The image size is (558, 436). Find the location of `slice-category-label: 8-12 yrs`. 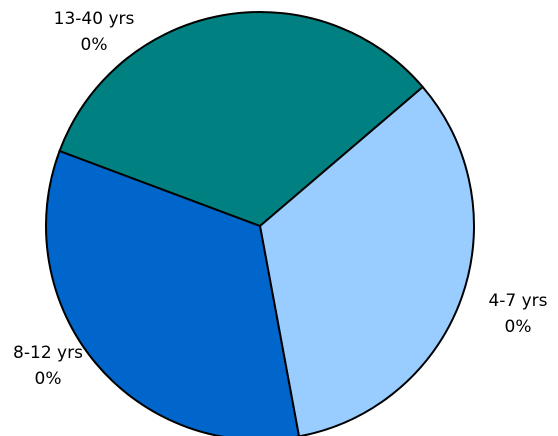

slice-category-label: 8-12 yrs is located at coordinates (48, 353).